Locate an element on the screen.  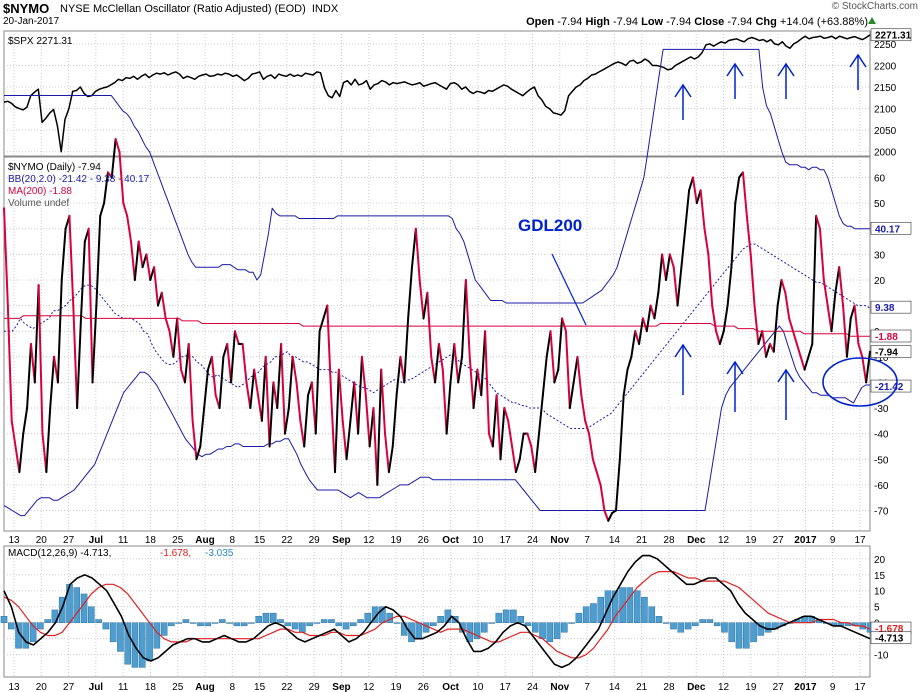
y-tick-label: 5 is located at coordinates (877, 608).